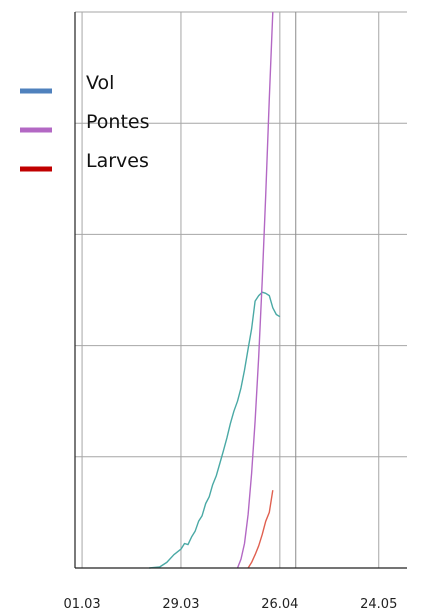 This screenshot has height=615, width=428. Describe the element at coordinates (85, 122) in the screenshot. I see `legend: Vol Pontes Larves` at that location.